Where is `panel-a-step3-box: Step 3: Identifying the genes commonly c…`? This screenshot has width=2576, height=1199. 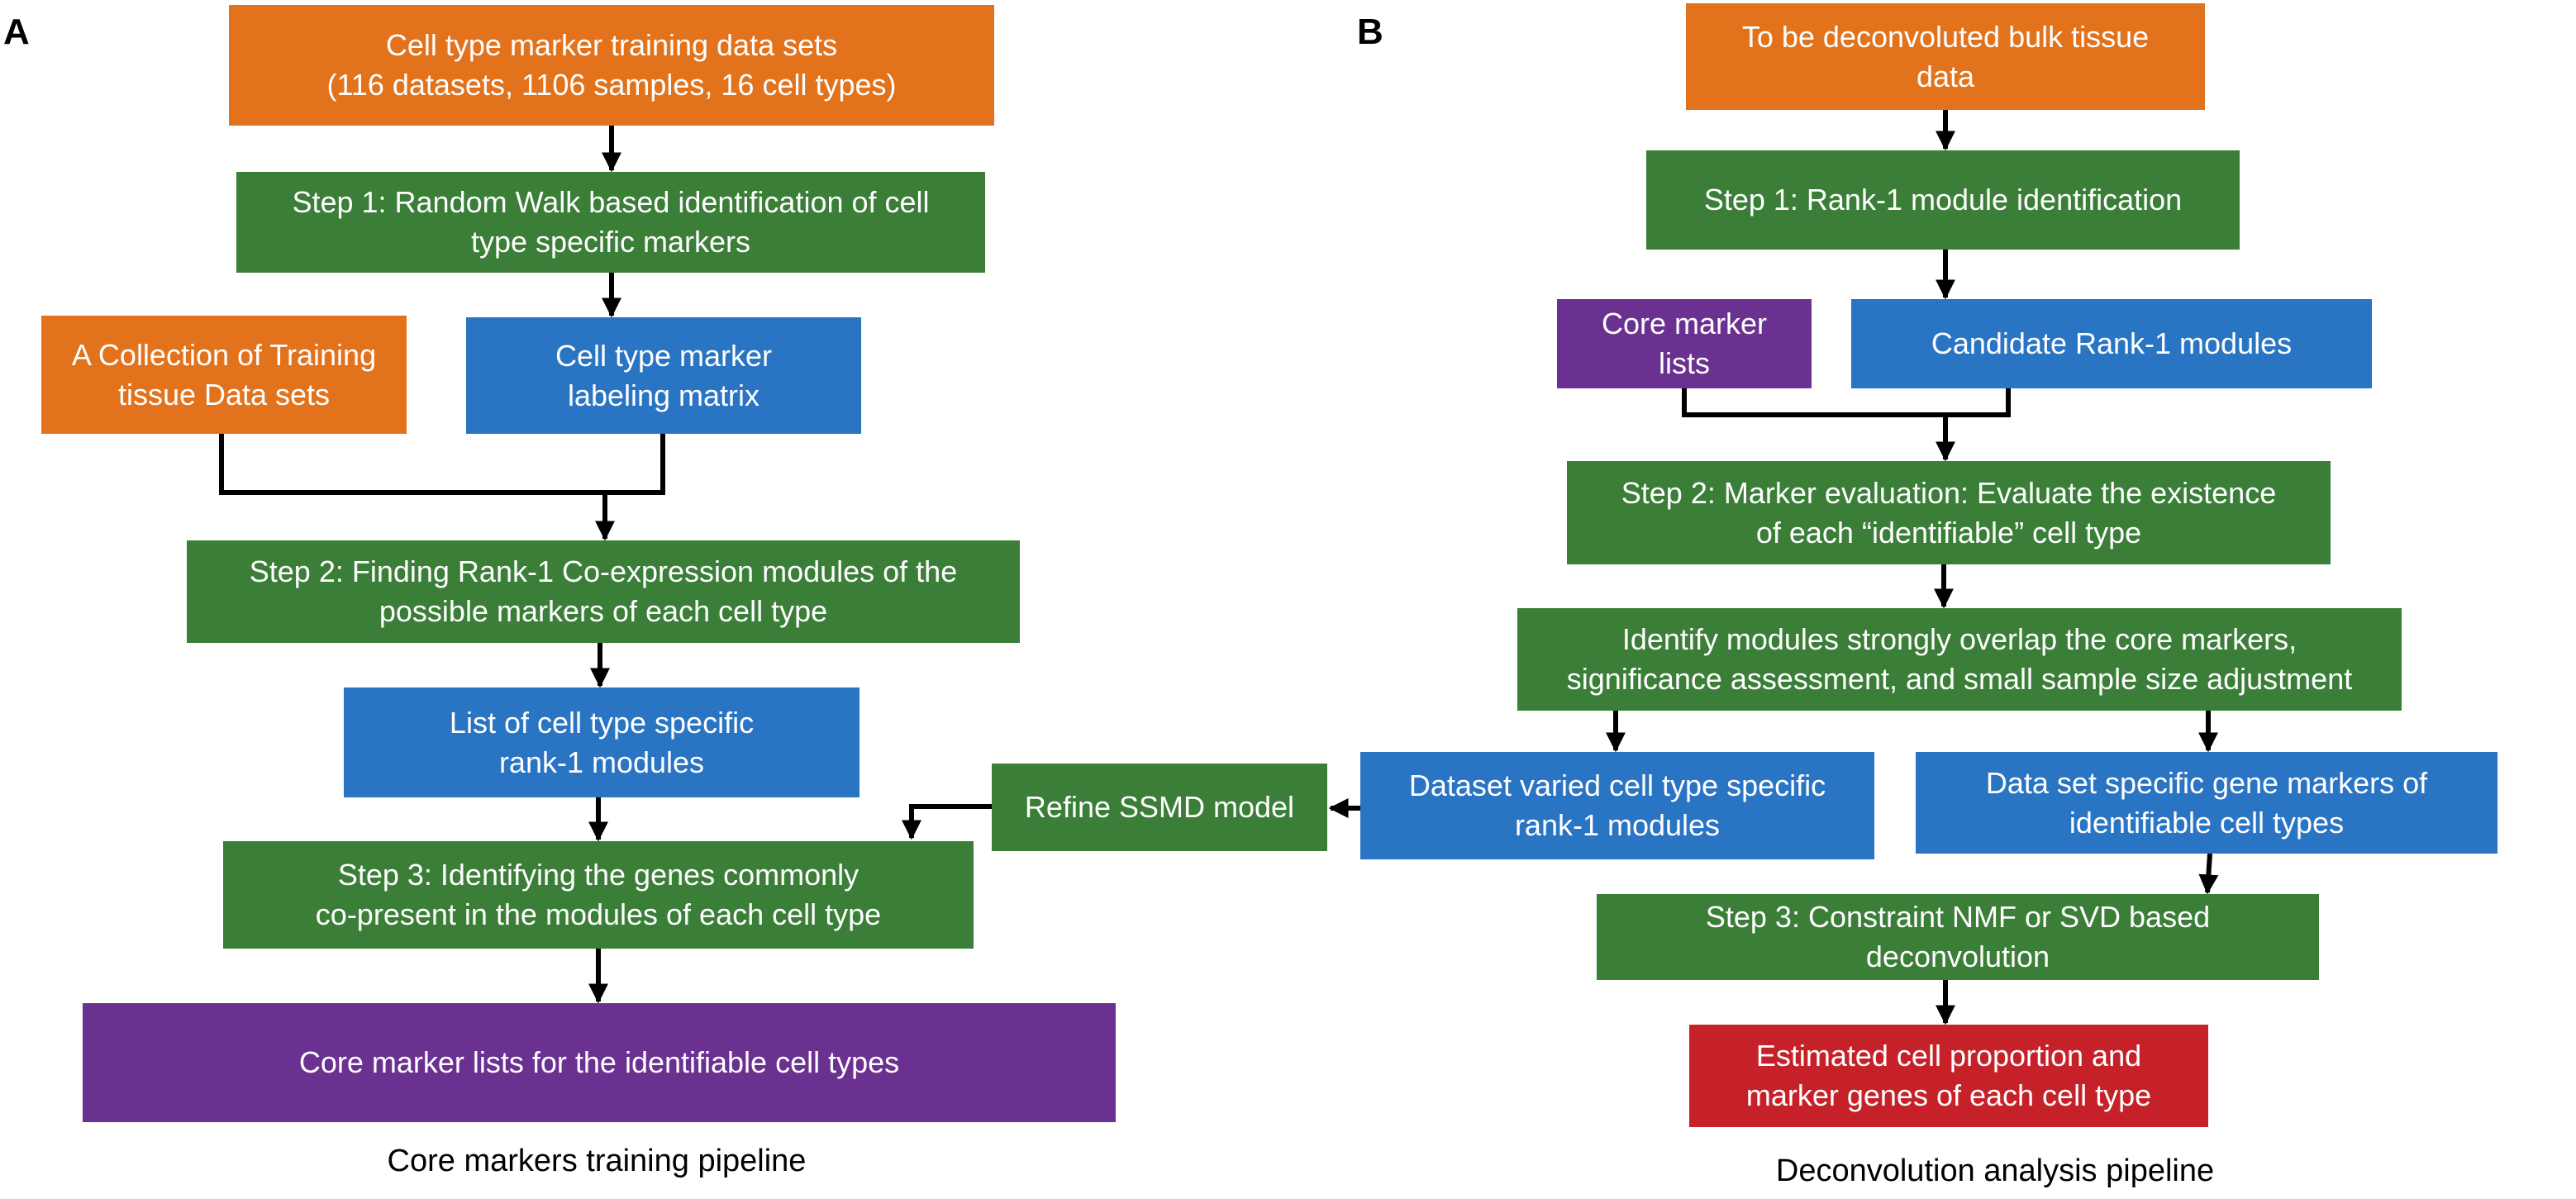
panel-a-step3-box: Step 3: Identifying the genes commonly c… is located at coordinates (598, 895).